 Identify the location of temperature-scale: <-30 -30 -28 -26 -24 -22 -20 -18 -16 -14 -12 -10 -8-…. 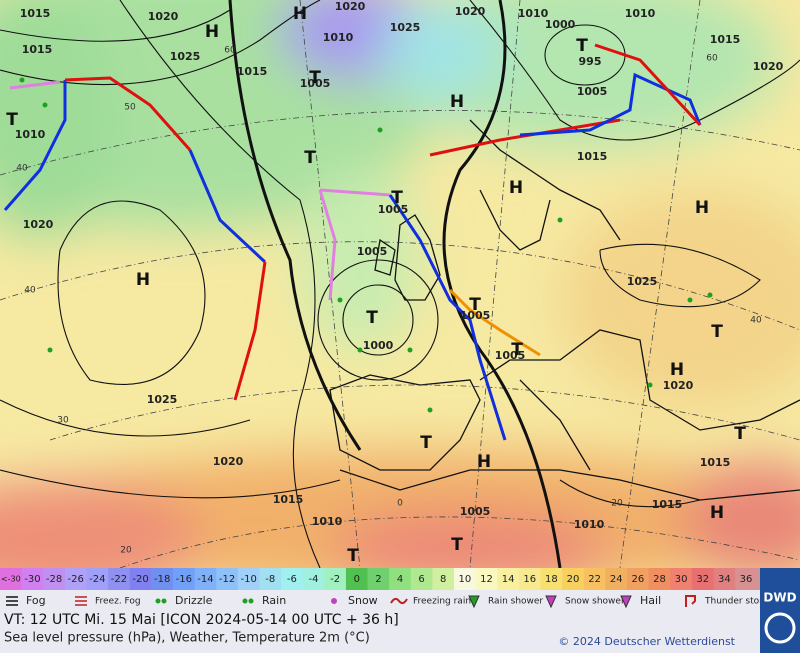
(400, 579).